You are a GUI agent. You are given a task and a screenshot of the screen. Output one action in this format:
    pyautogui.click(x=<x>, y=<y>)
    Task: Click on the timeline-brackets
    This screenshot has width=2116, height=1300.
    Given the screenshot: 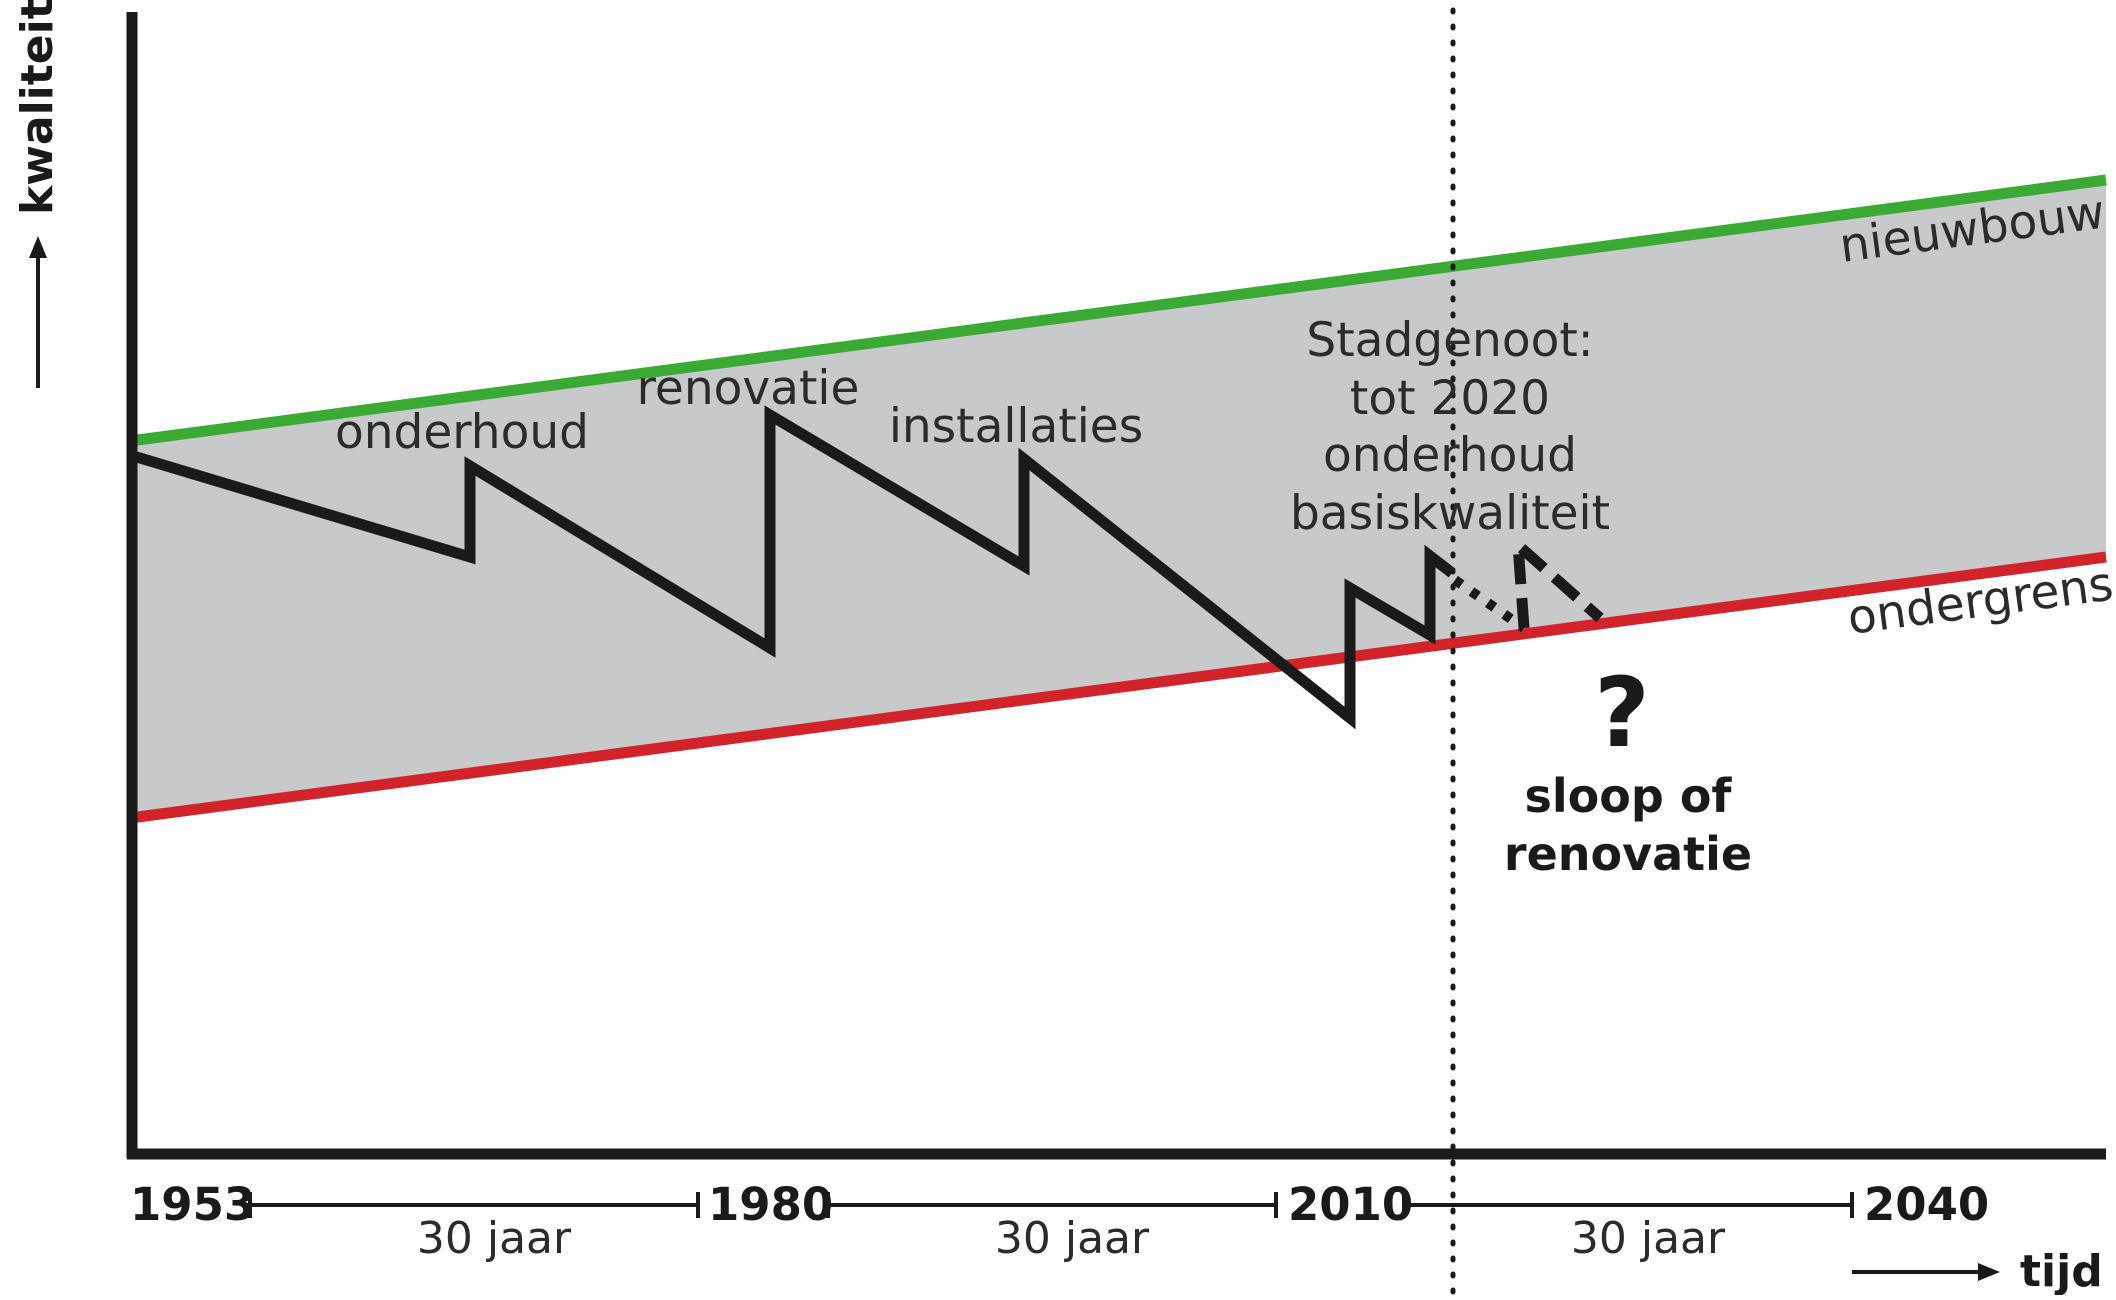 What is the action you would take?
    pyautogui.click(x=1051, y=1205)
    